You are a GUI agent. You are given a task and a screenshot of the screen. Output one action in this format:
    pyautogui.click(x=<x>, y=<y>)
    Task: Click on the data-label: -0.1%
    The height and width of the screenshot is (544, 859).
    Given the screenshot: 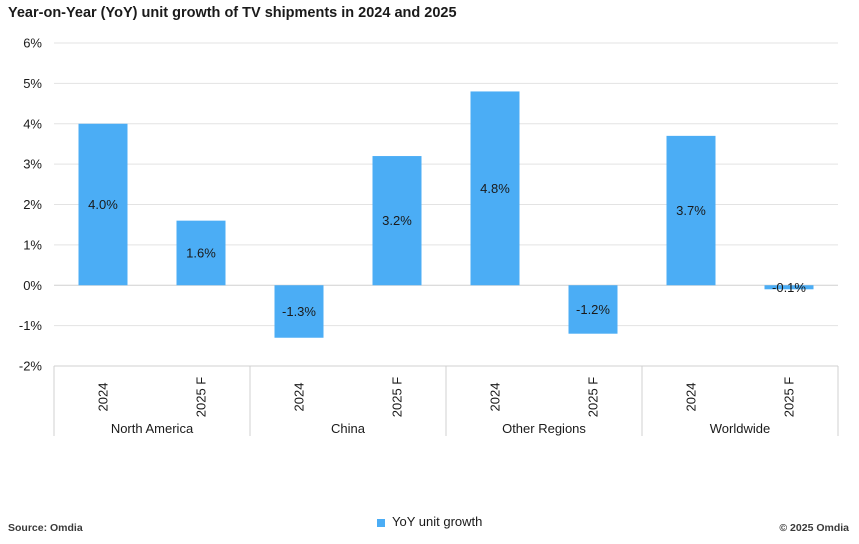 What is the action you would take?
    pyautogui.click(x=789, y=287)
    